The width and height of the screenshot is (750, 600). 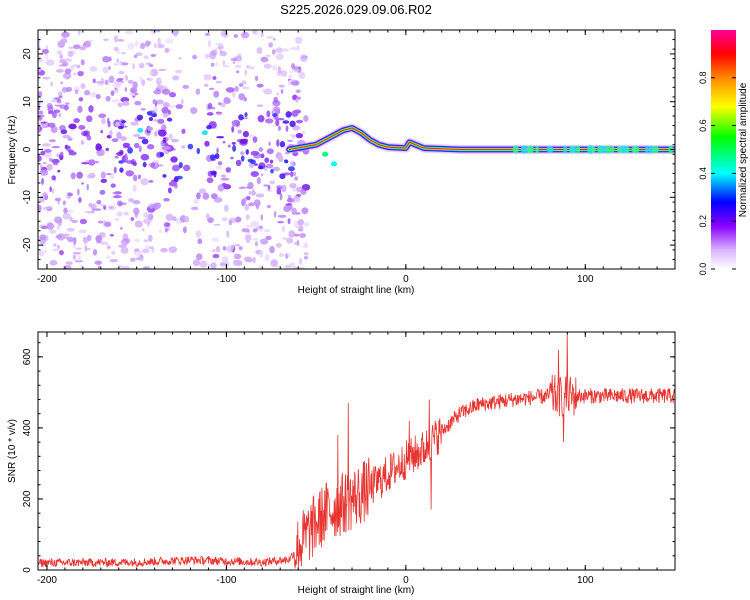 What do you see at coordinates (47, 279) in the screenshot?
I see `spectrogram-xtick-label: -200` at bounding box center [47, 279].